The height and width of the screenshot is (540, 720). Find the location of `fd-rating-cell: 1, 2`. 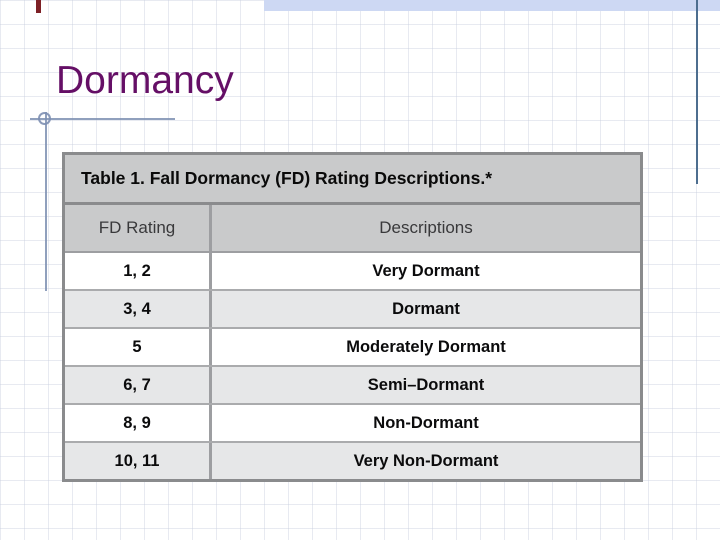

fd-rating-cell: 1, 2 is located at coordinates (138, 271).